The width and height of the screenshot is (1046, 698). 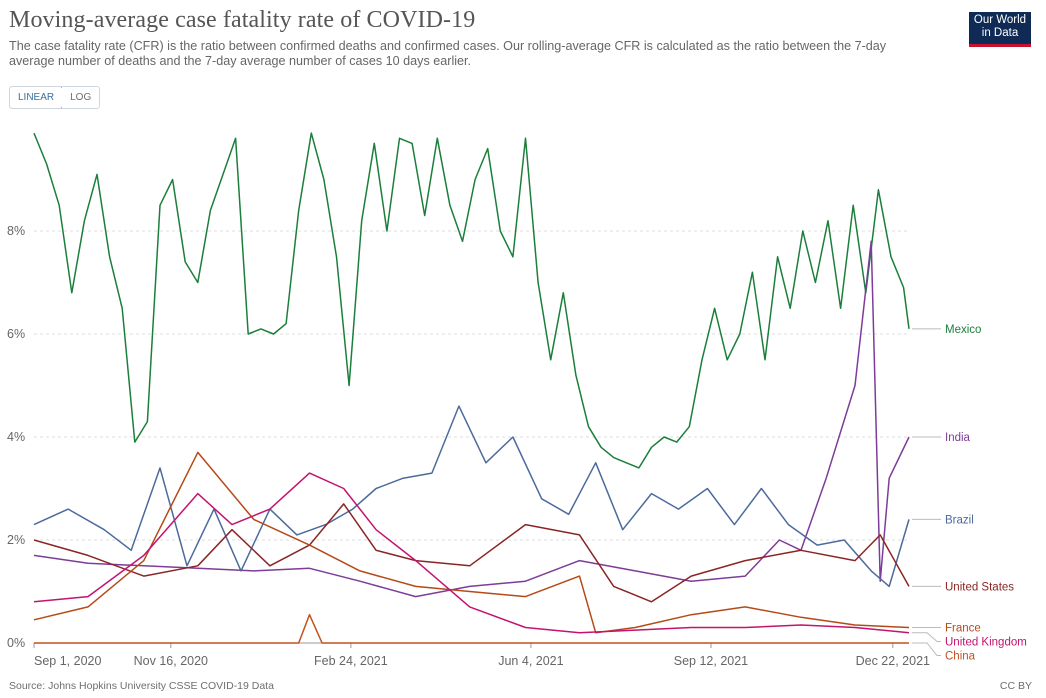 I want to click on logo-line-1: Our World, so click(x=1000, y=20).